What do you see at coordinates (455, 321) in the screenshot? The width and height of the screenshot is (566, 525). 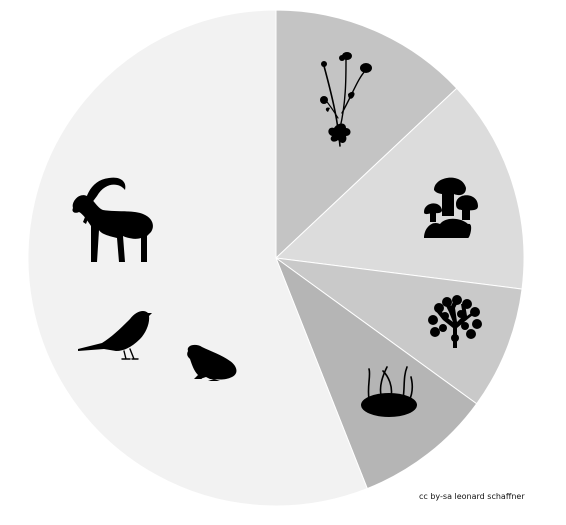 I see `lichen-icon` at bounding box center [455, 321].